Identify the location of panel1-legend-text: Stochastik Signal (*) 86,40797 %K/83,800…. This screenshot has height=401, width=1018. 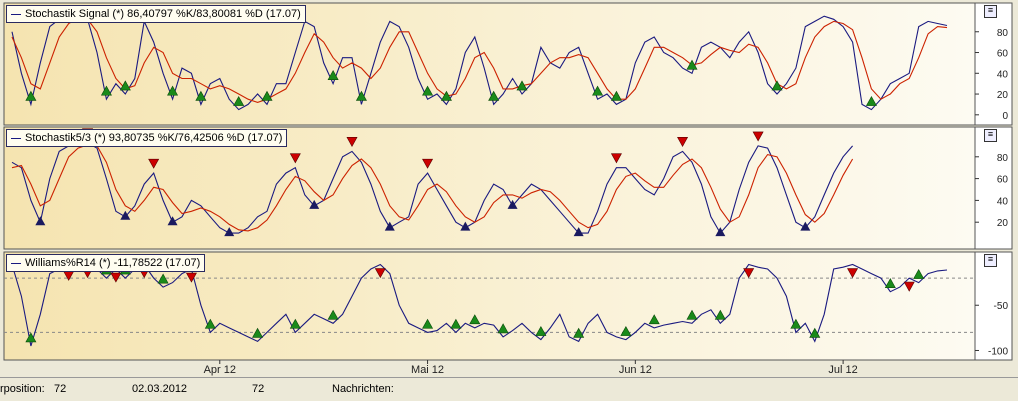
(163, 14).